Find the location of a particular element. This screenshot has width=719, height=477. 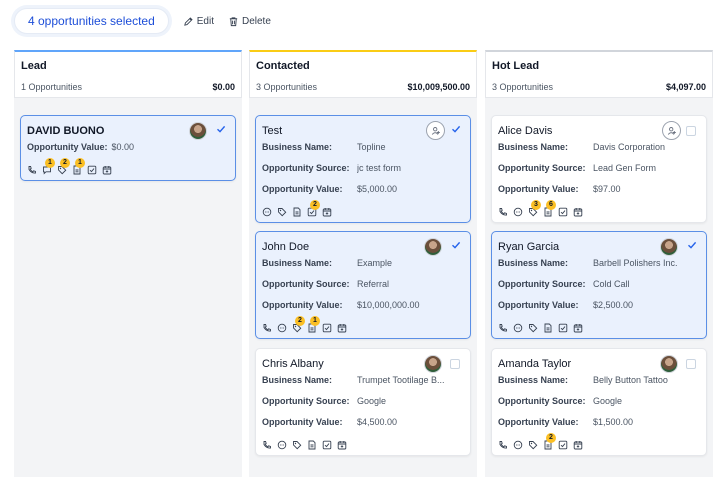

field-value: $2,500.00 is located at coordinates (613, 305).